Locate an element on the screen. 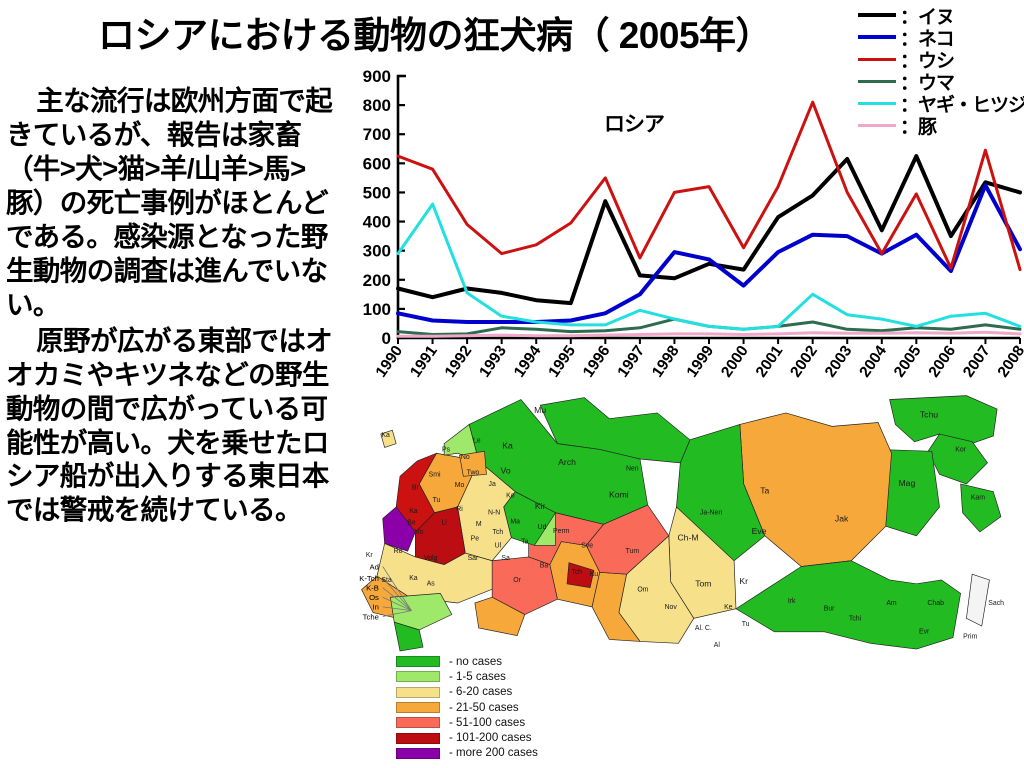 The image size is (1024, 768). legend-label: ：ヤギ・ヒツジ is located at coordinates (961, 105).